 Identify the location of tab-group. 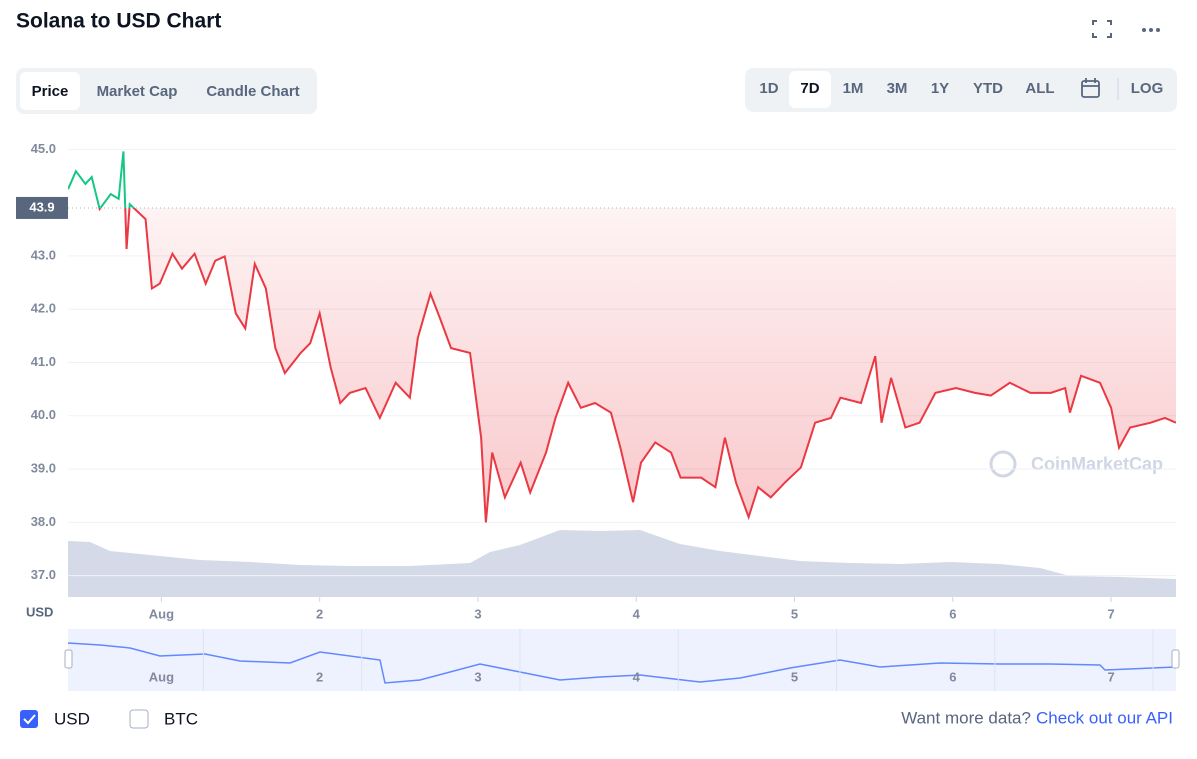
(166, 91).